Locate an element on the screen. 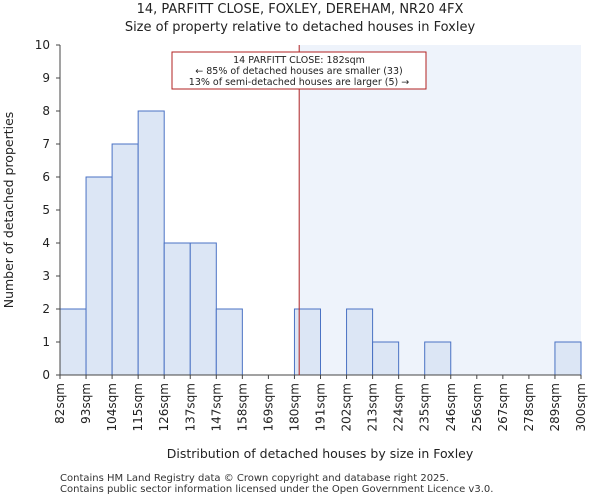 The width and height of the screenshot is (600, 500). x-tick-label: 147sqm is located at coordinates (216, 407).